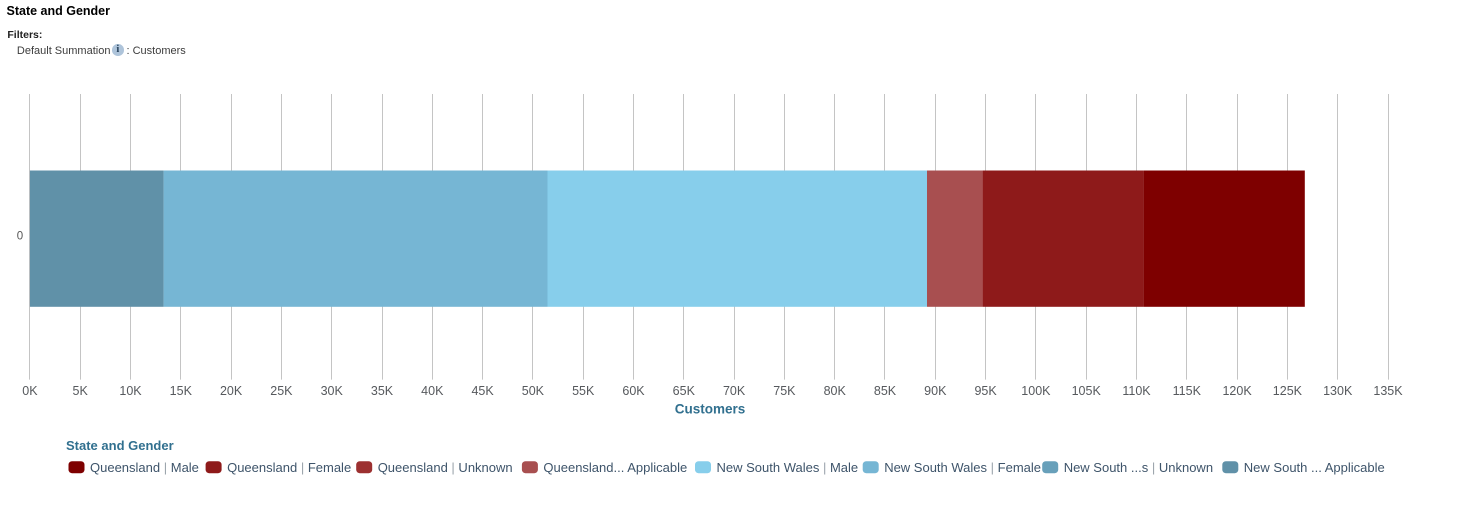 Image resolution: width=1464 pixels, height=514 pixels. What do you see at coordinates (985, 391) in the screenshot?
I see `svg-text: 95K` at bounding box center [985, 391].